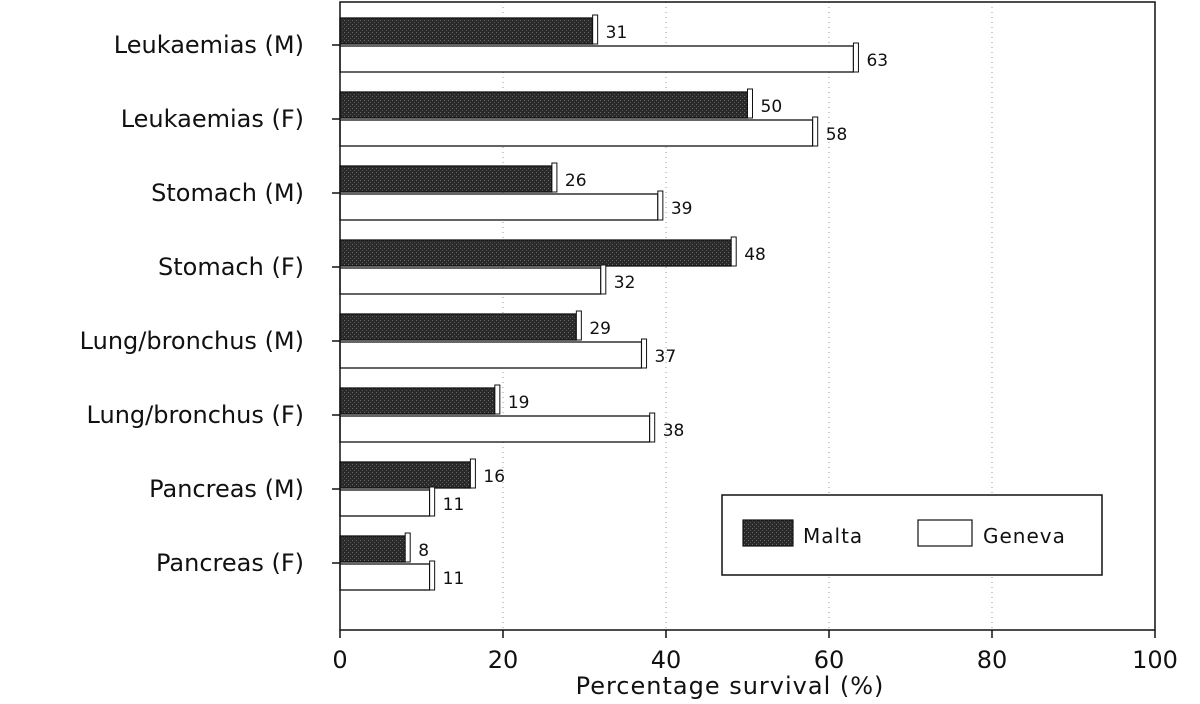  What do you see at coordinates (576, 181) in the screenshot?
I see `data-label: 26` at bounding box center [576, 181].